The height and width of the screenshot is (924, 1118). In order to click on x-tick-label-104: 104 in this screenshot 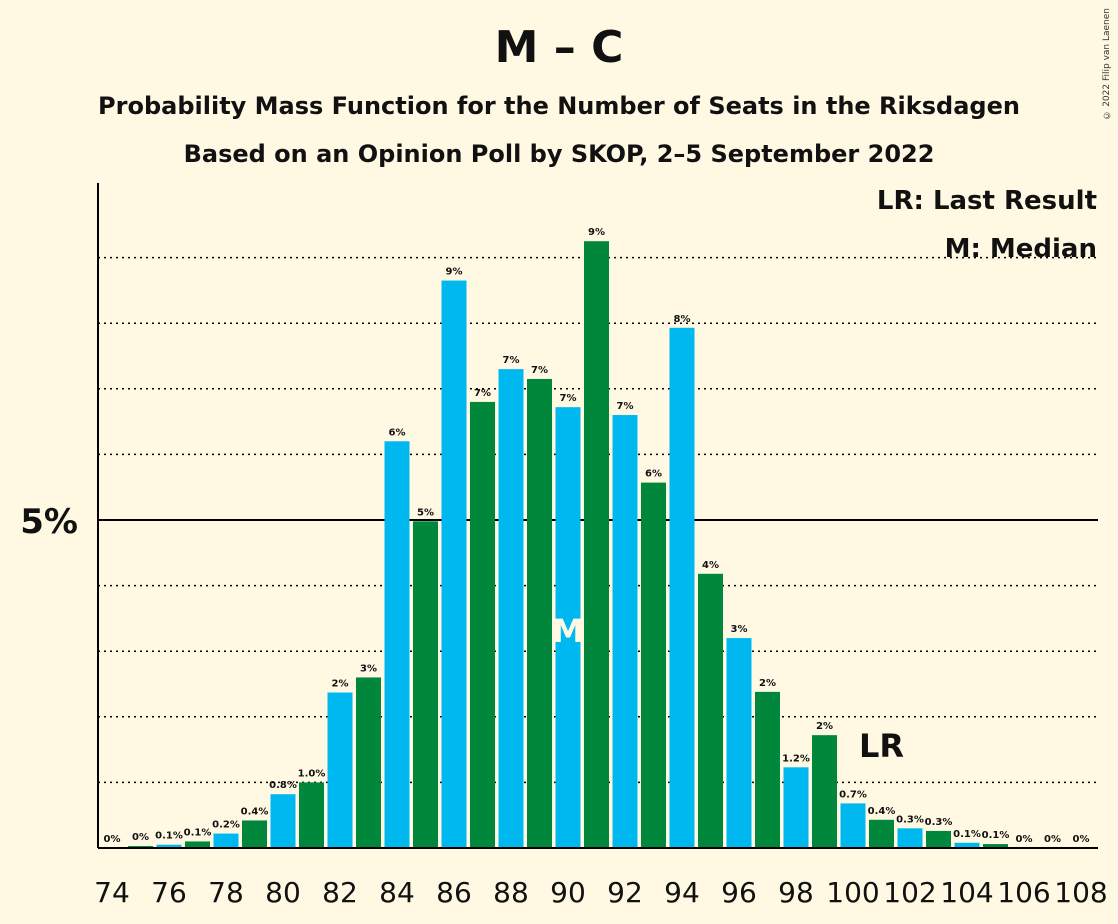, I will do `click(966, 892)`.